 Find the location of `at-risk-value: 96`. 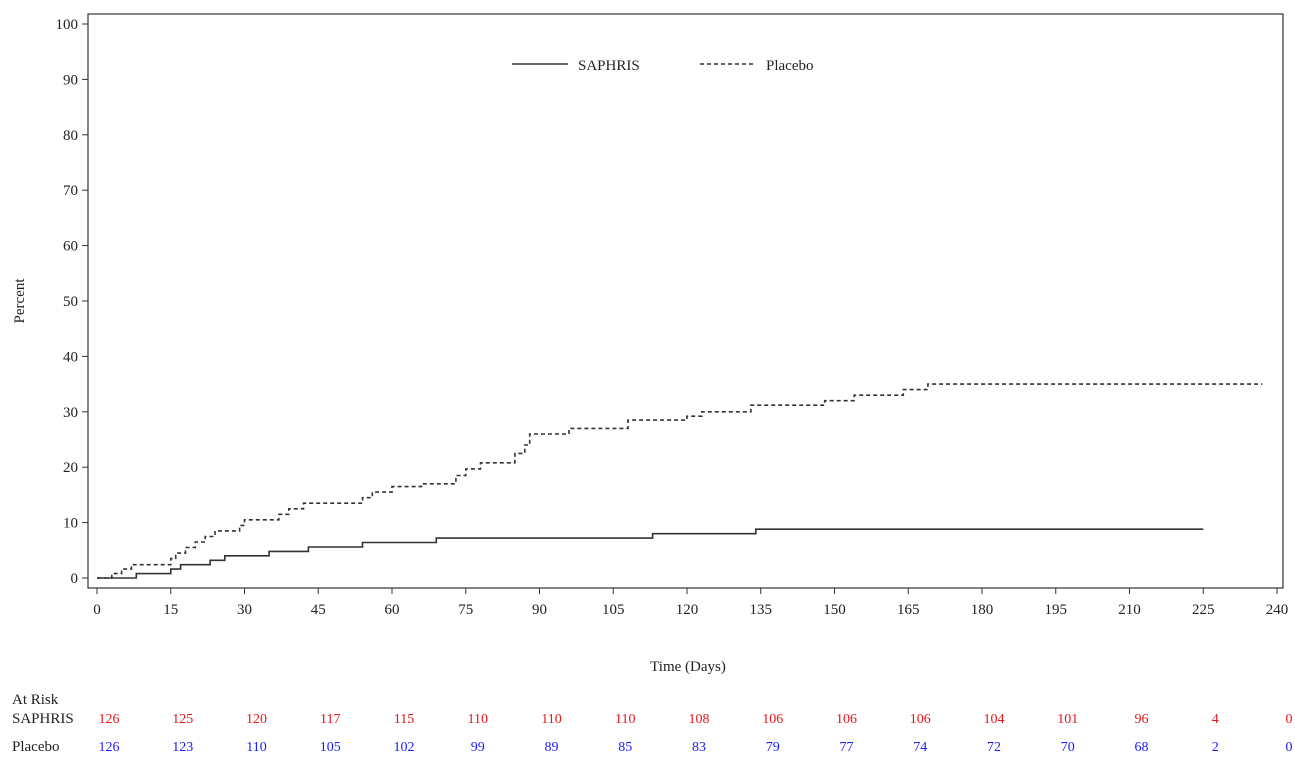

at-risk-value: 96 is located at coordinates (1142, 719).